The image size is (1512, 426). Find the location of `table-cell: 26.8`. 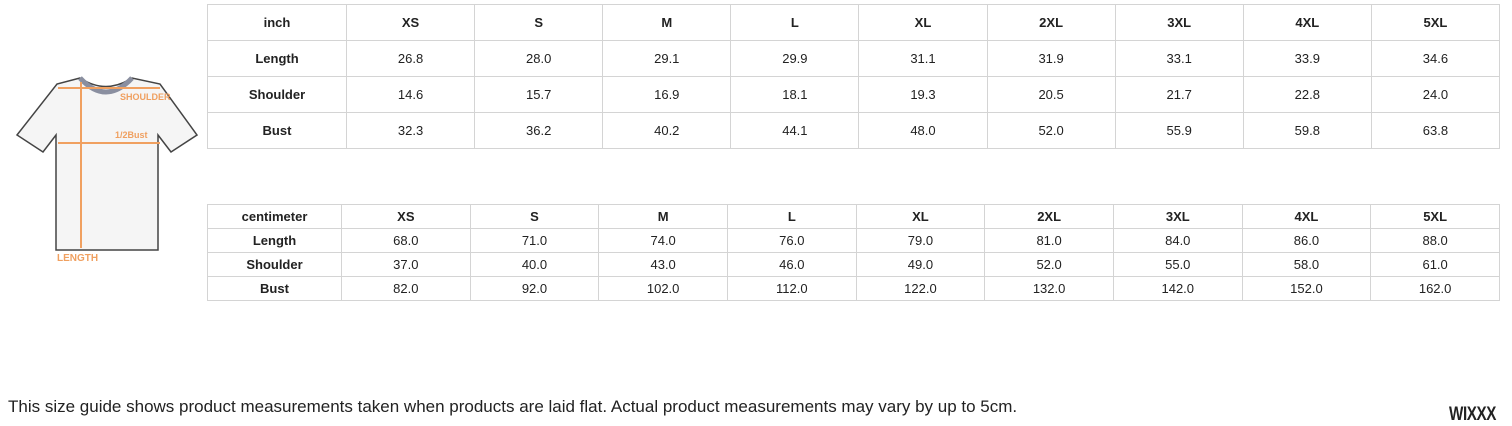

table-cell: 26.8 is located at coordinates (410, 58).